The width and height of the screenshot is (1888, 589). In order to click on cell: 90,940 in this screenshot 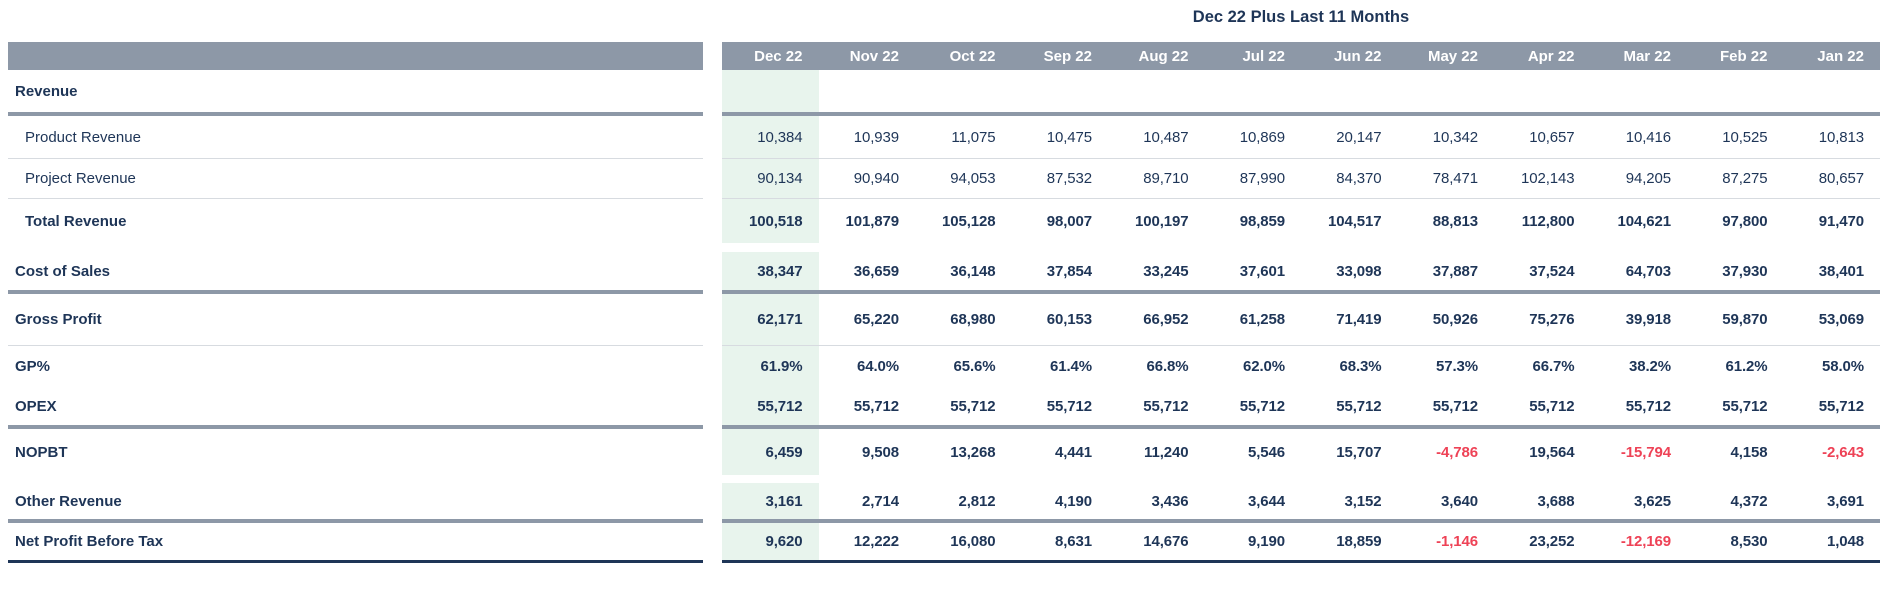, I will do `click(866, 179)`.